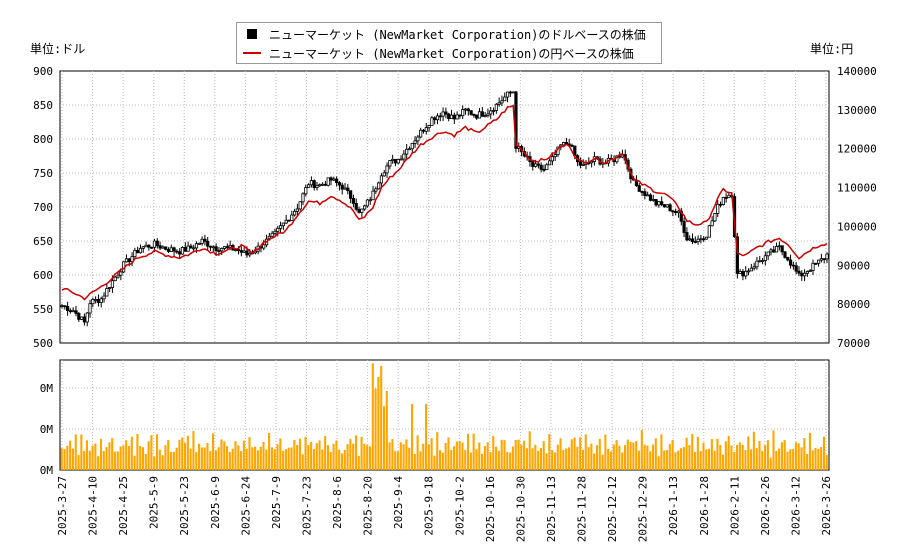  Describe the element at coordinates (451, 53) in the screenshot. I see `legend-jpy-label: ニューマーケット (NewMarket Corporation)の円ベースの株価` at that location.